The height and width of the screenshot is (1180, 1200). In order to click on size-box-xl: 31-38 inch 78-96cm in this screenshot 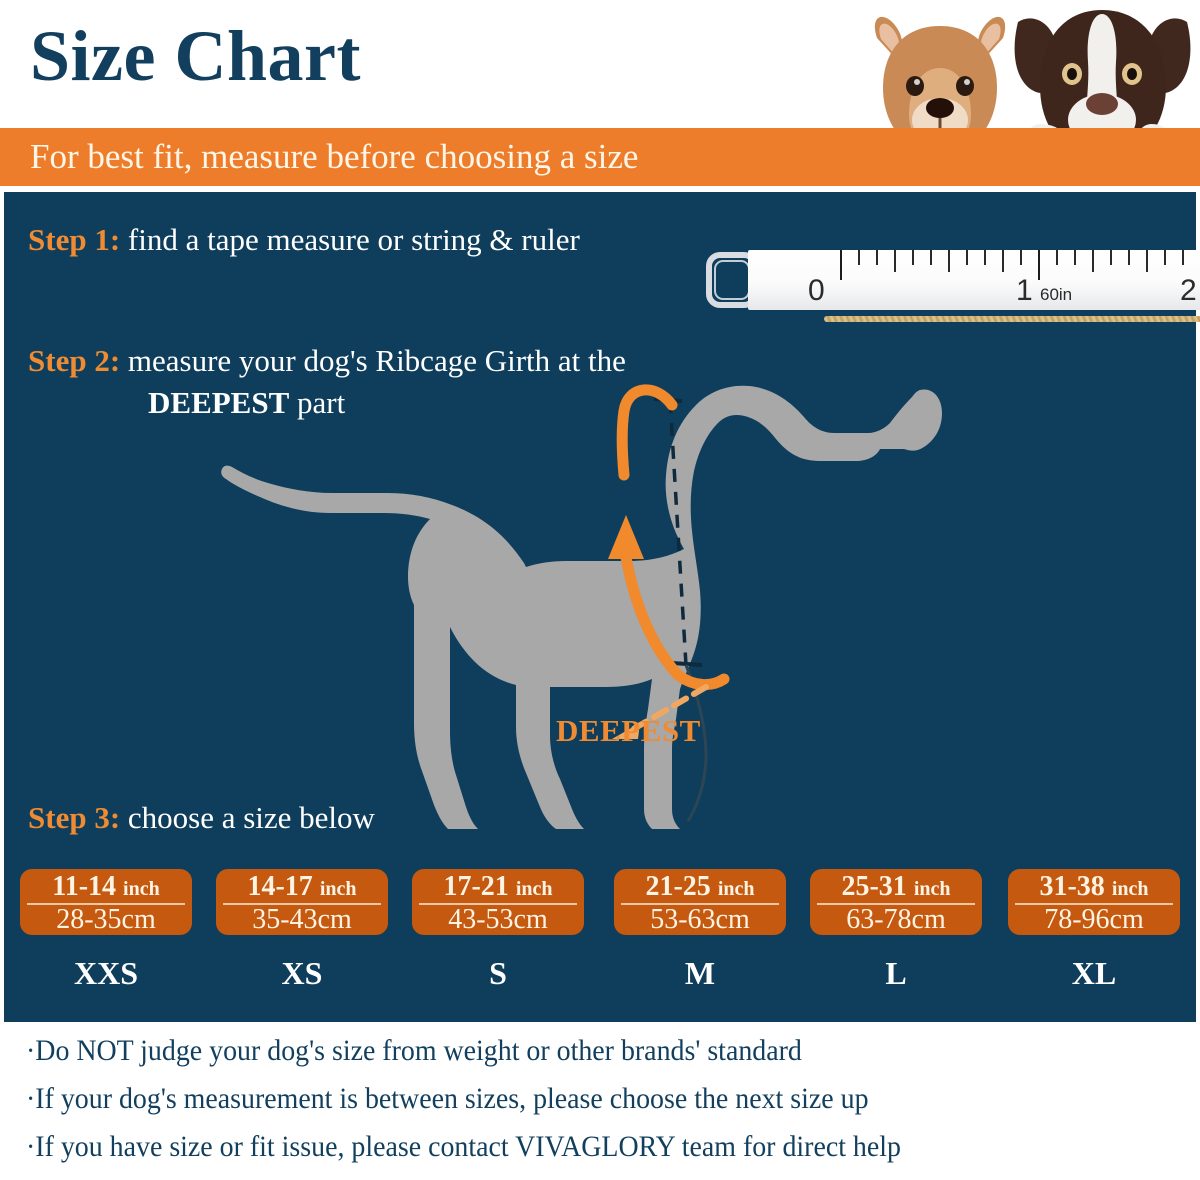, I will do `click(1094, 902)`.